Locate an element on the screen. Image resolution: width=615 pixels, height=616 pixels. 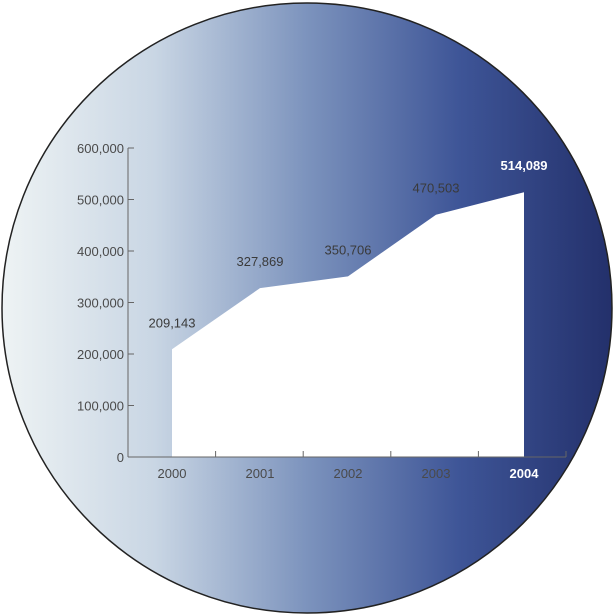
data-label: 514,089 is located at coordinates (524, 165).